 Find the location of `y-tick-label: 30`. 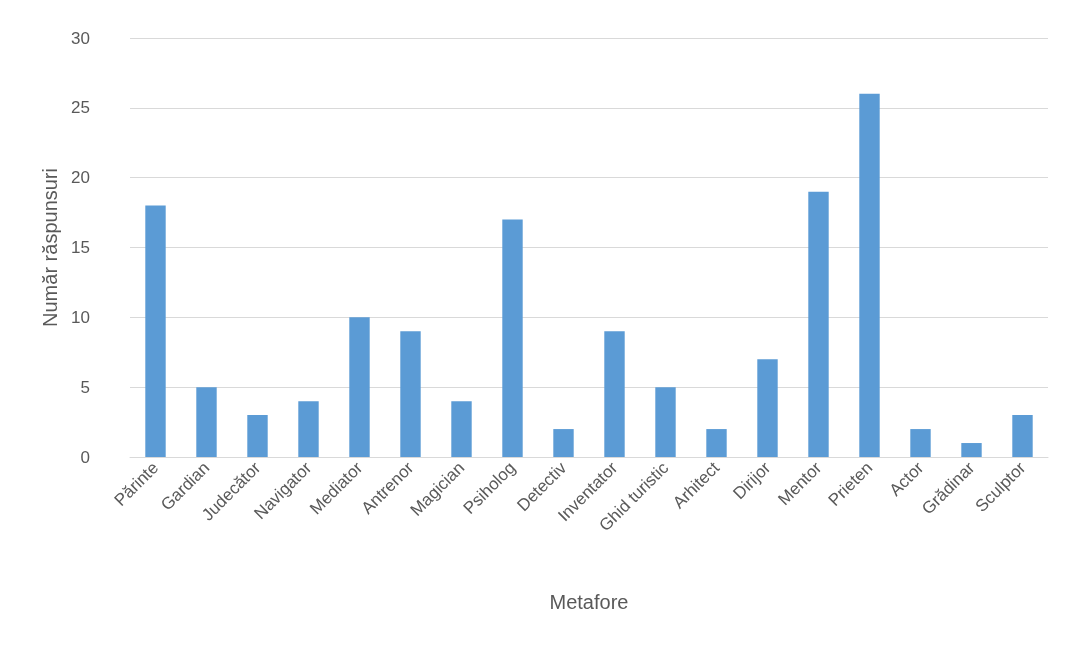

y-tick-label: 30 is located at coordinates (80, 38).